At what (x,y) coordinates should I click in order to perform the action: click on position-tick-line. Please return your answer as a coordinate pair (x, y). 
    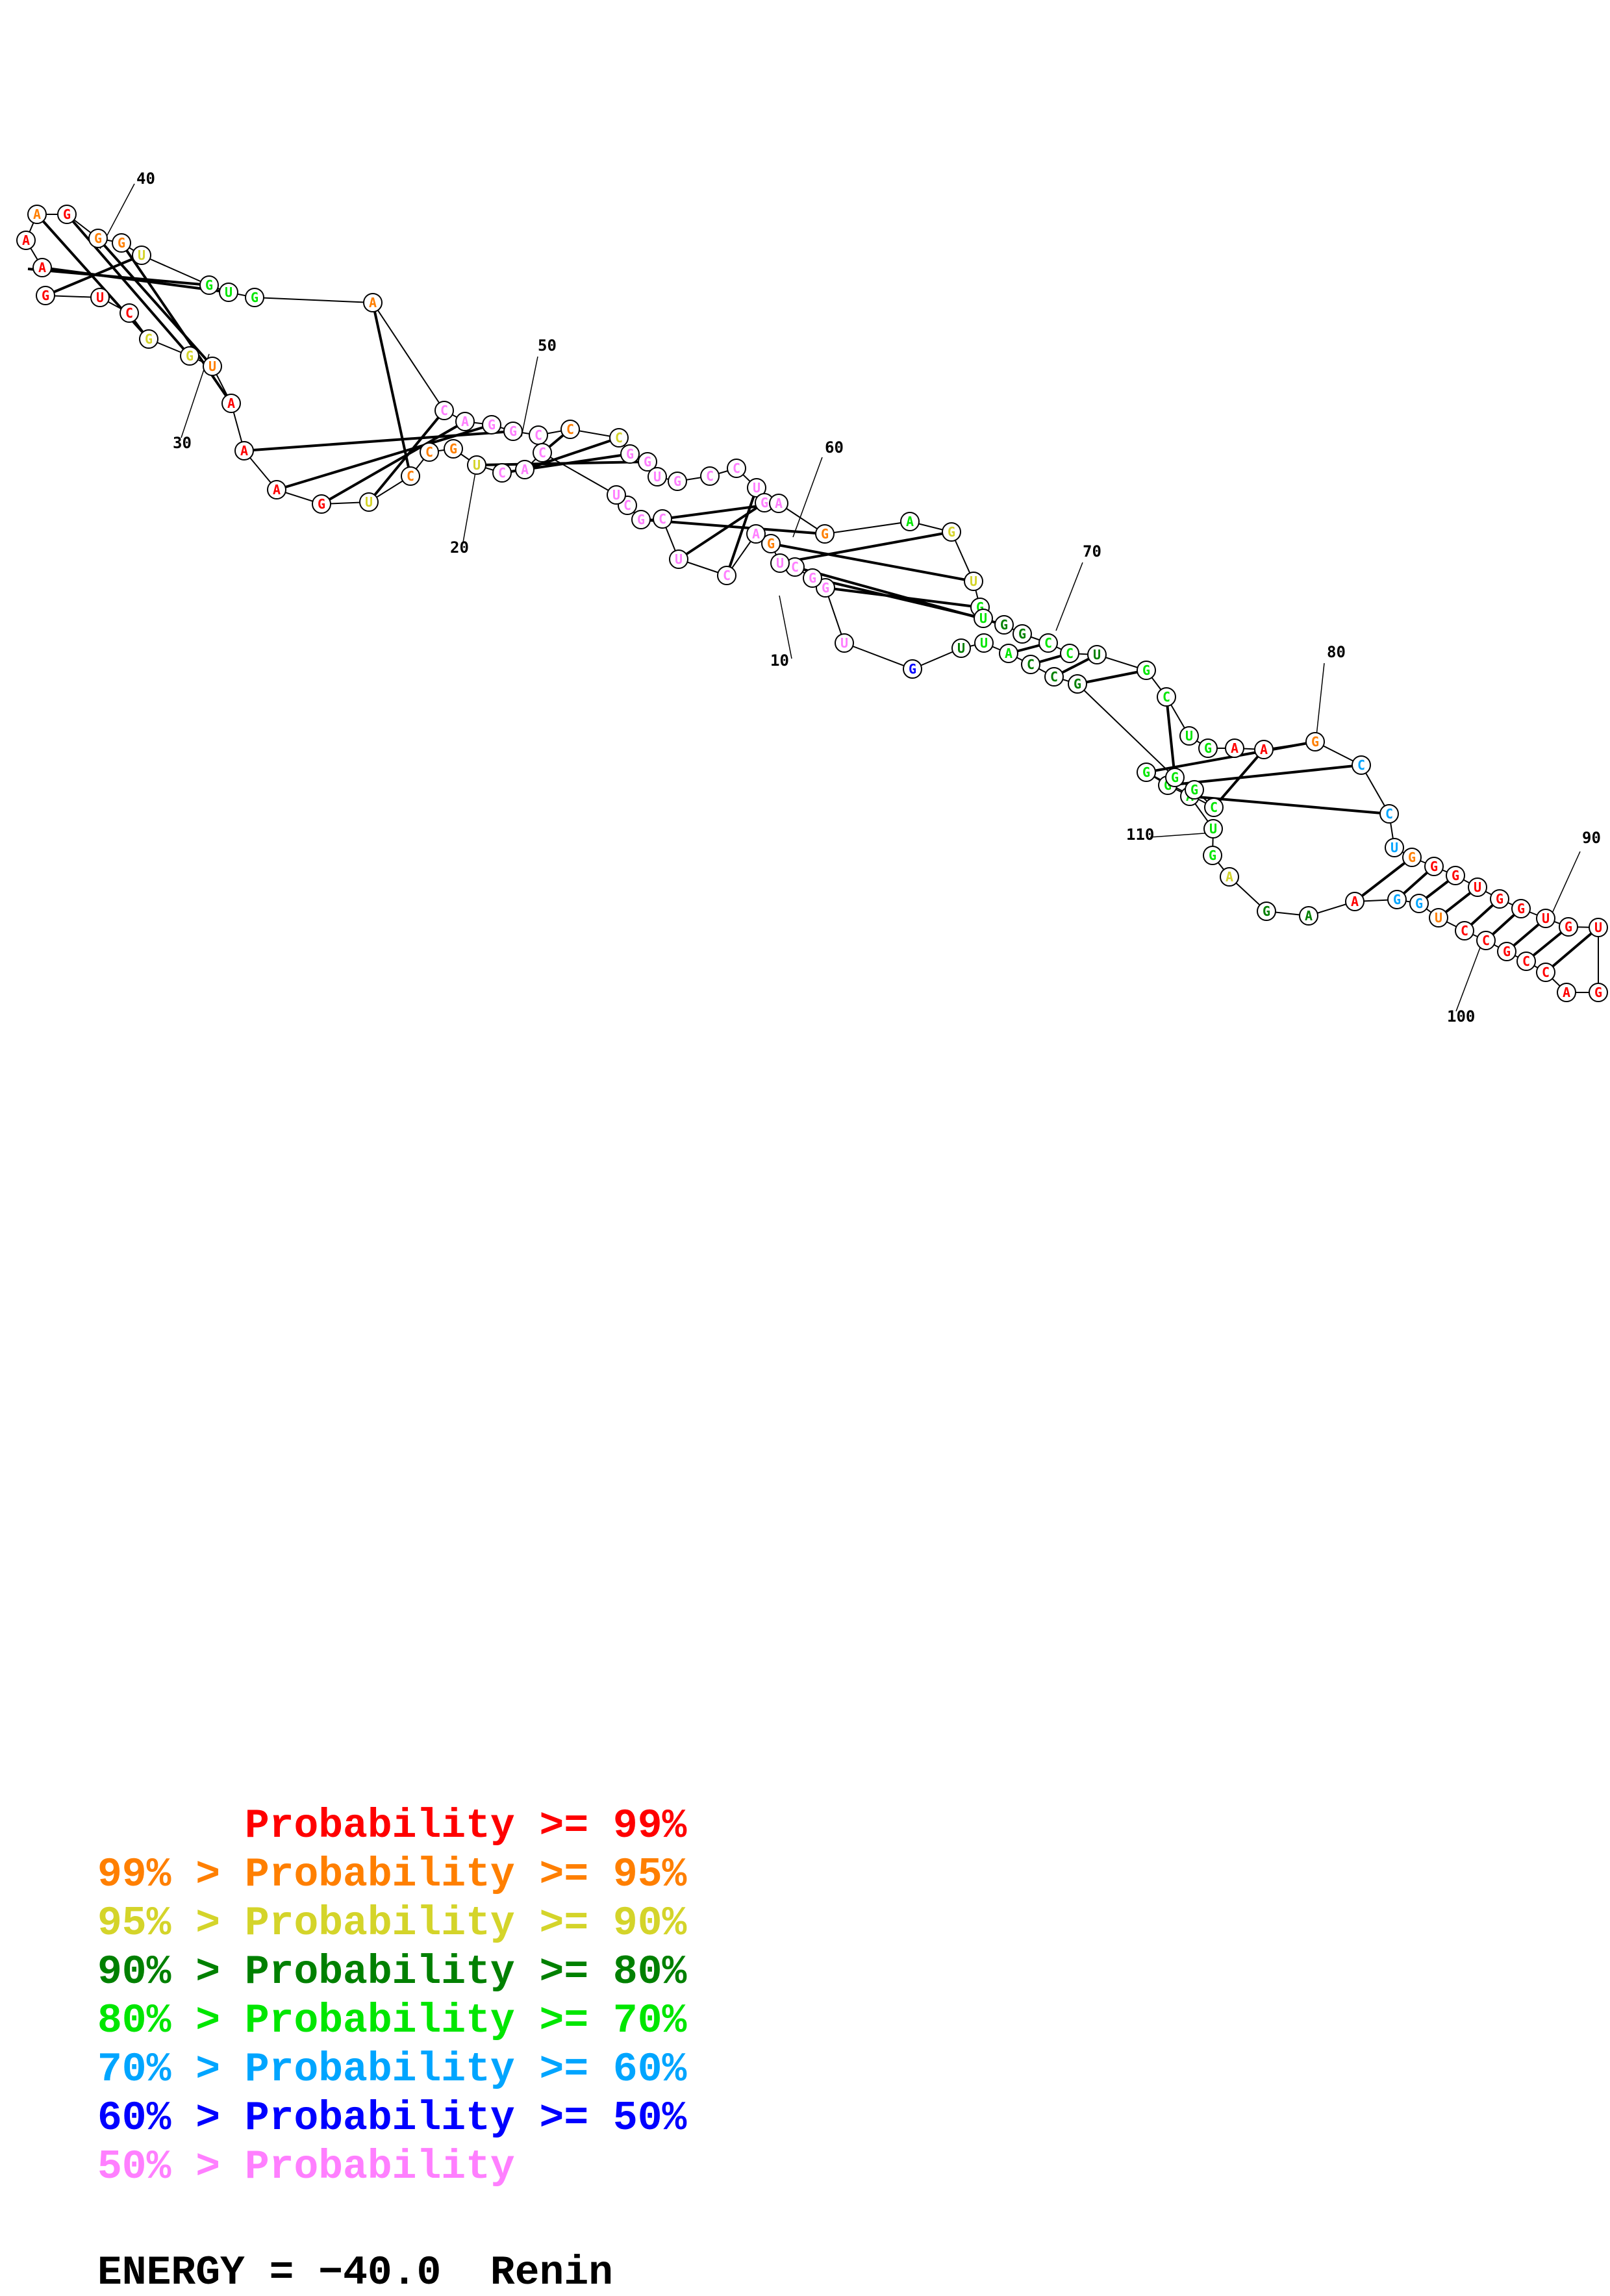
    Looking at the image, I should click on (1469, 977).